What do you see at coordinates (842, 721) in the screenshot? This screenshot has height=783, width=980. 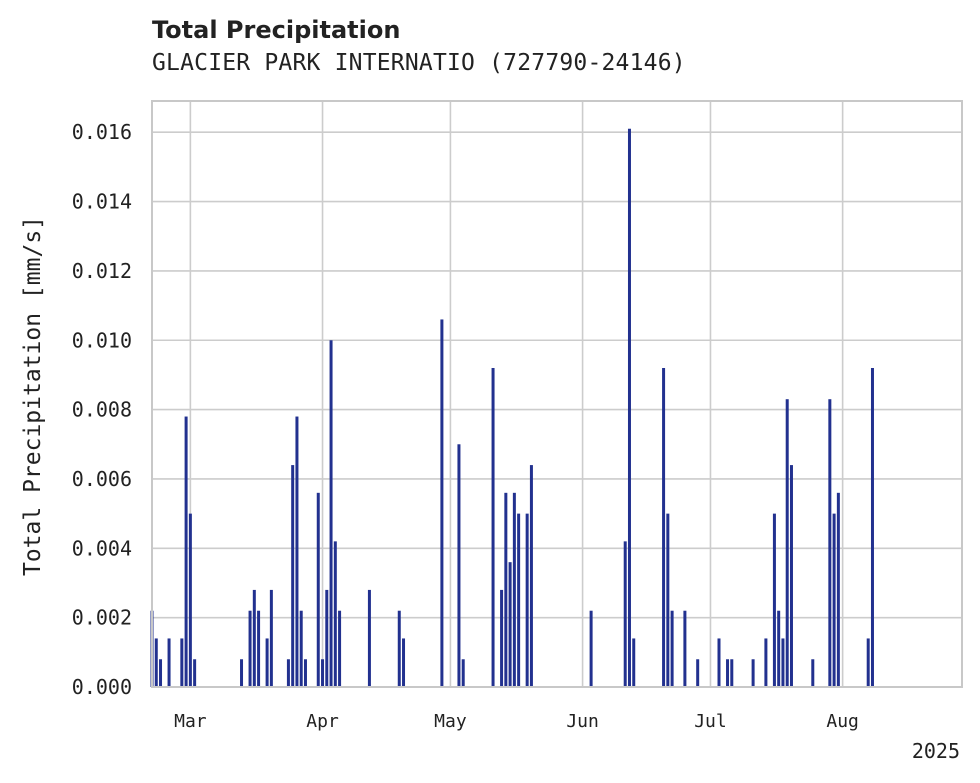 I see `x-tick-label: Aug` at bounding box center [842, 721].